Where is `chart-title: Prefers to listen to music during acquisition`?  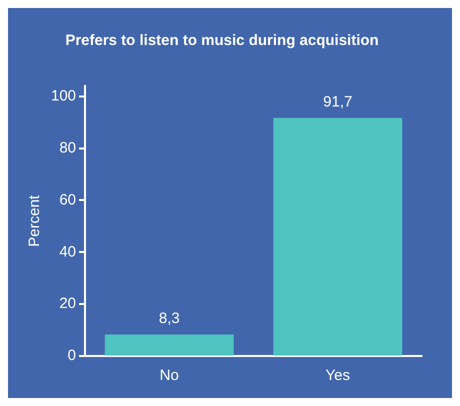 chart-title: Prefers to listen to music during acquisition is located at coordinates (222, 41).